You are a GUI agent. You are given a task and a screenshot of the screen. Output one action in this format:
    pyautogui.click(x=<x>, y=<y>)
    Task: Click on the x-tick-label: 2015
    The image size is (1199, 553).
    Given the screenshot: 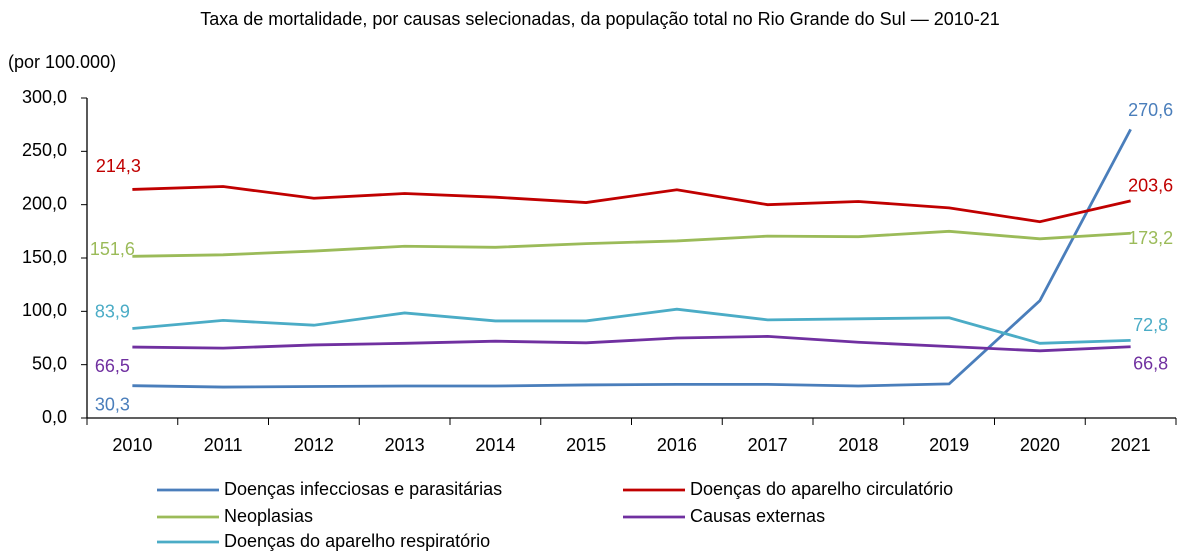 What is the action you would take?
    pyautogui.click(x=586, y=445)
    